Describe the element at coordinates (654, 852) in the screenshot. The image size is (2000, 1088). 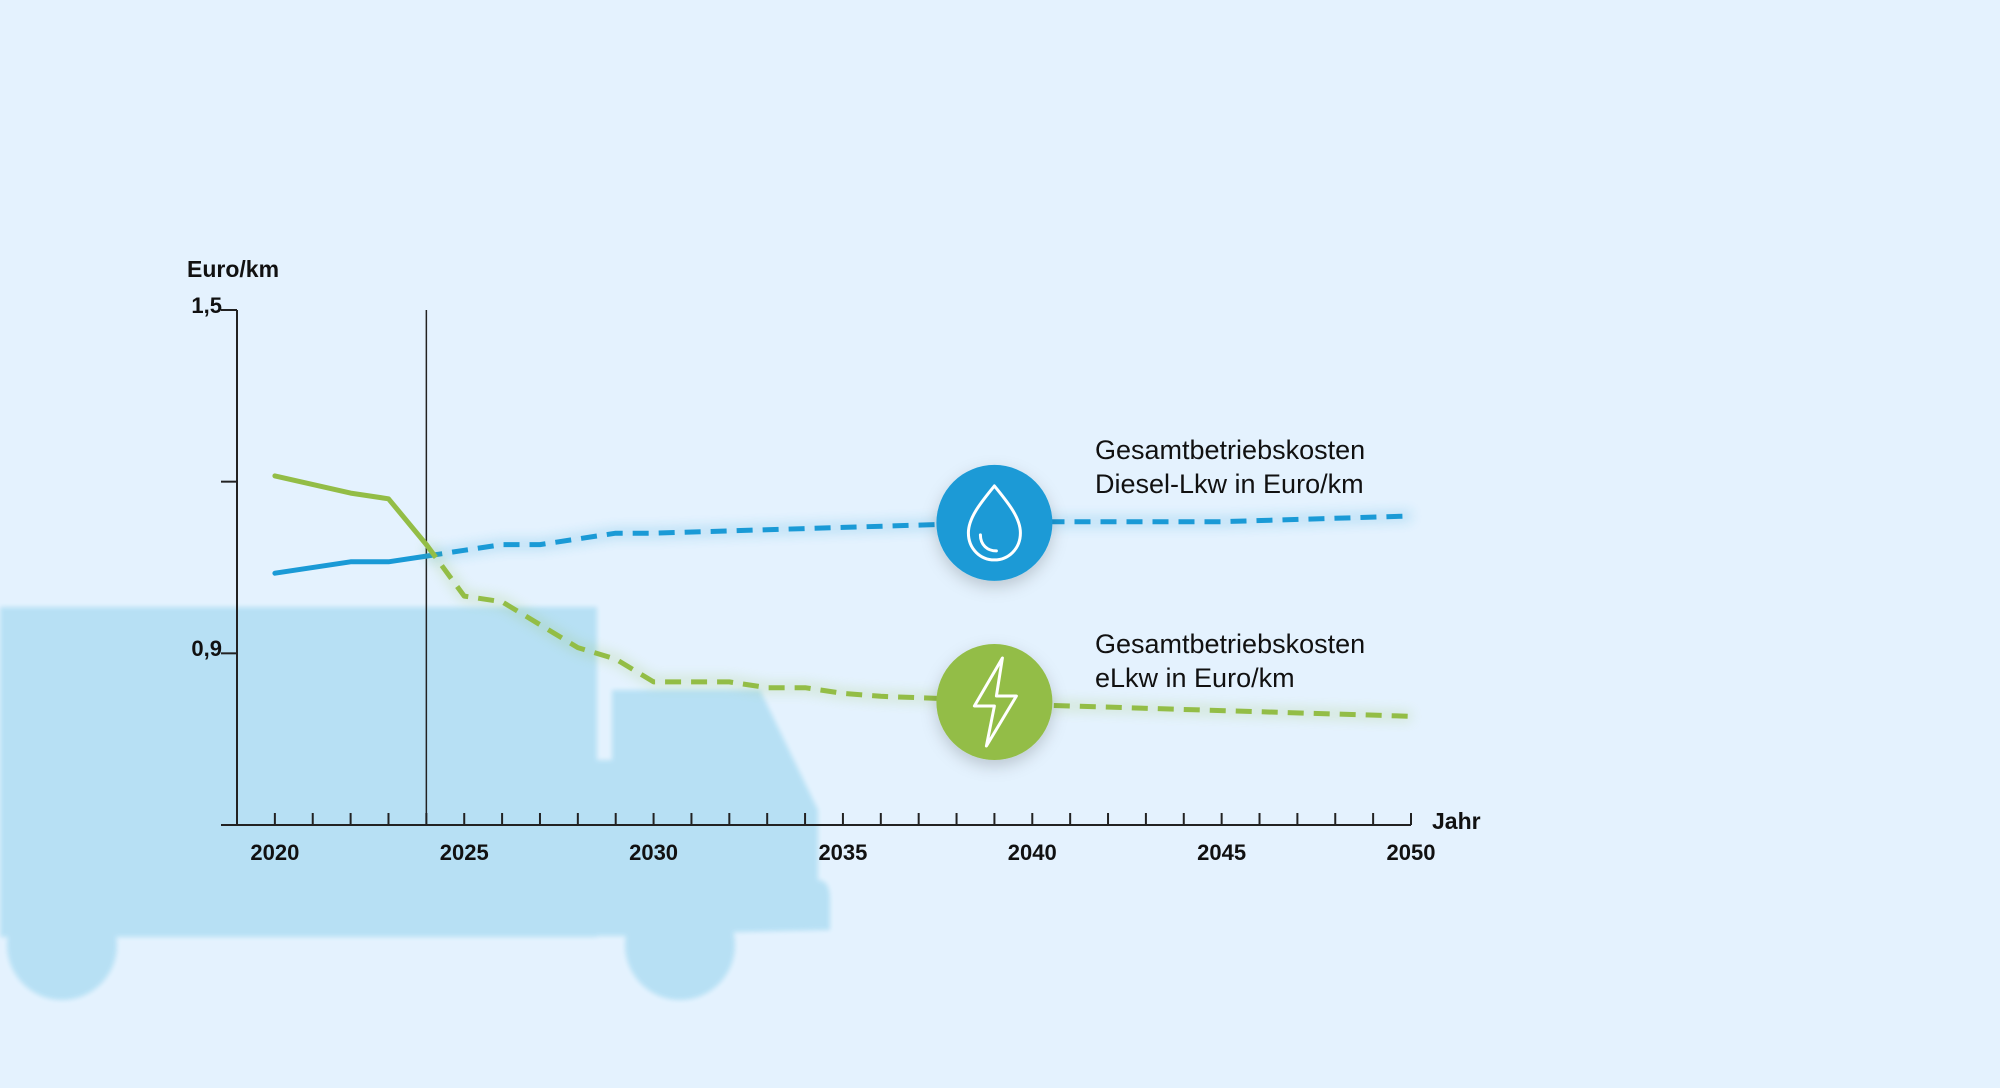
I see `x-tick-label: 2030` at that location.